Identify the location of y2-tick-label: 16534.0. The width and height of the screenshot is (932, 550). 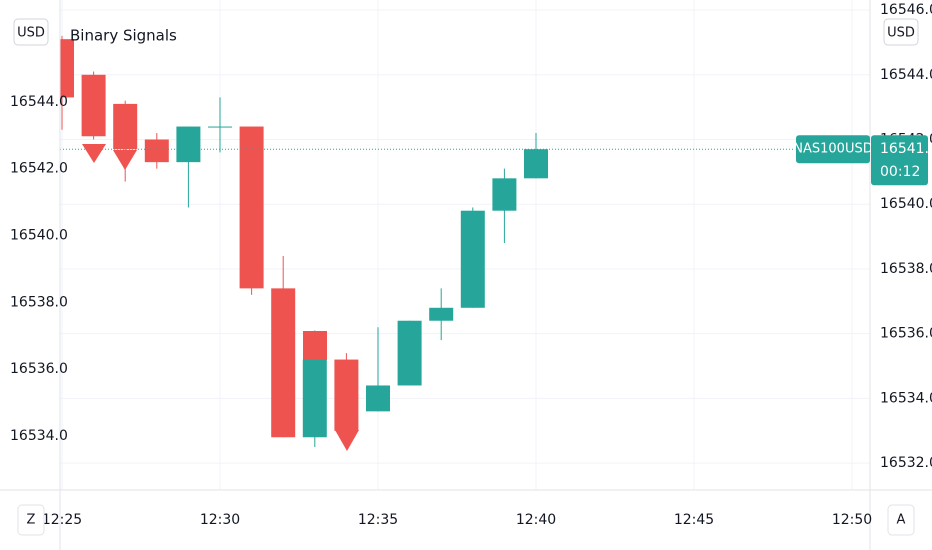
(39, 436).